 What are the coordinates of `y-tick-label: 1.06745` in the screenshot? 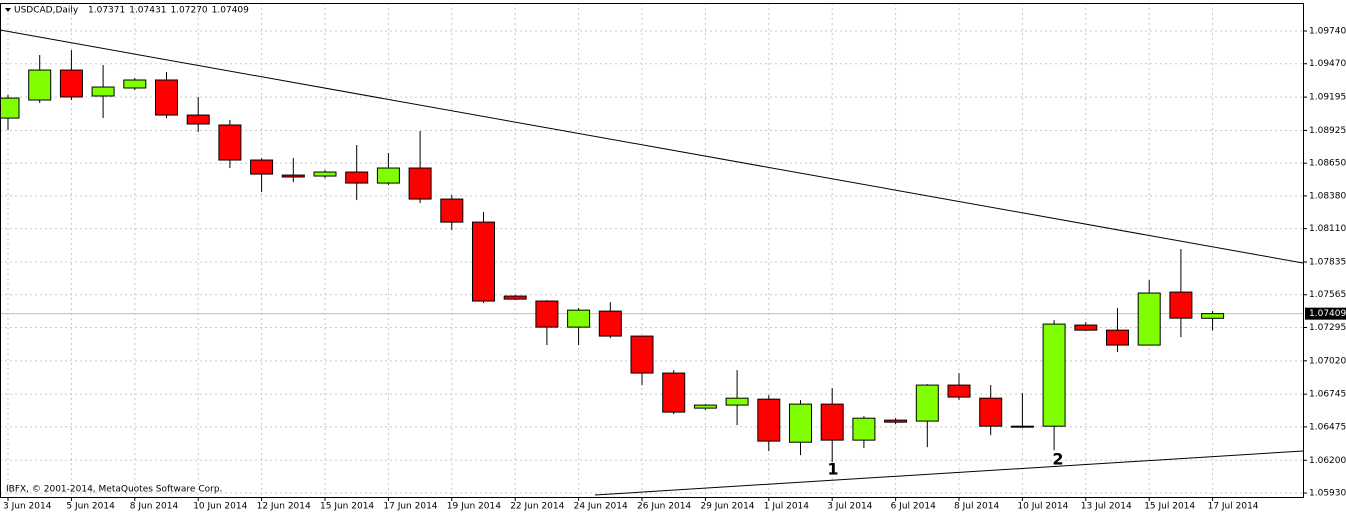 It's located at (1327, 395).